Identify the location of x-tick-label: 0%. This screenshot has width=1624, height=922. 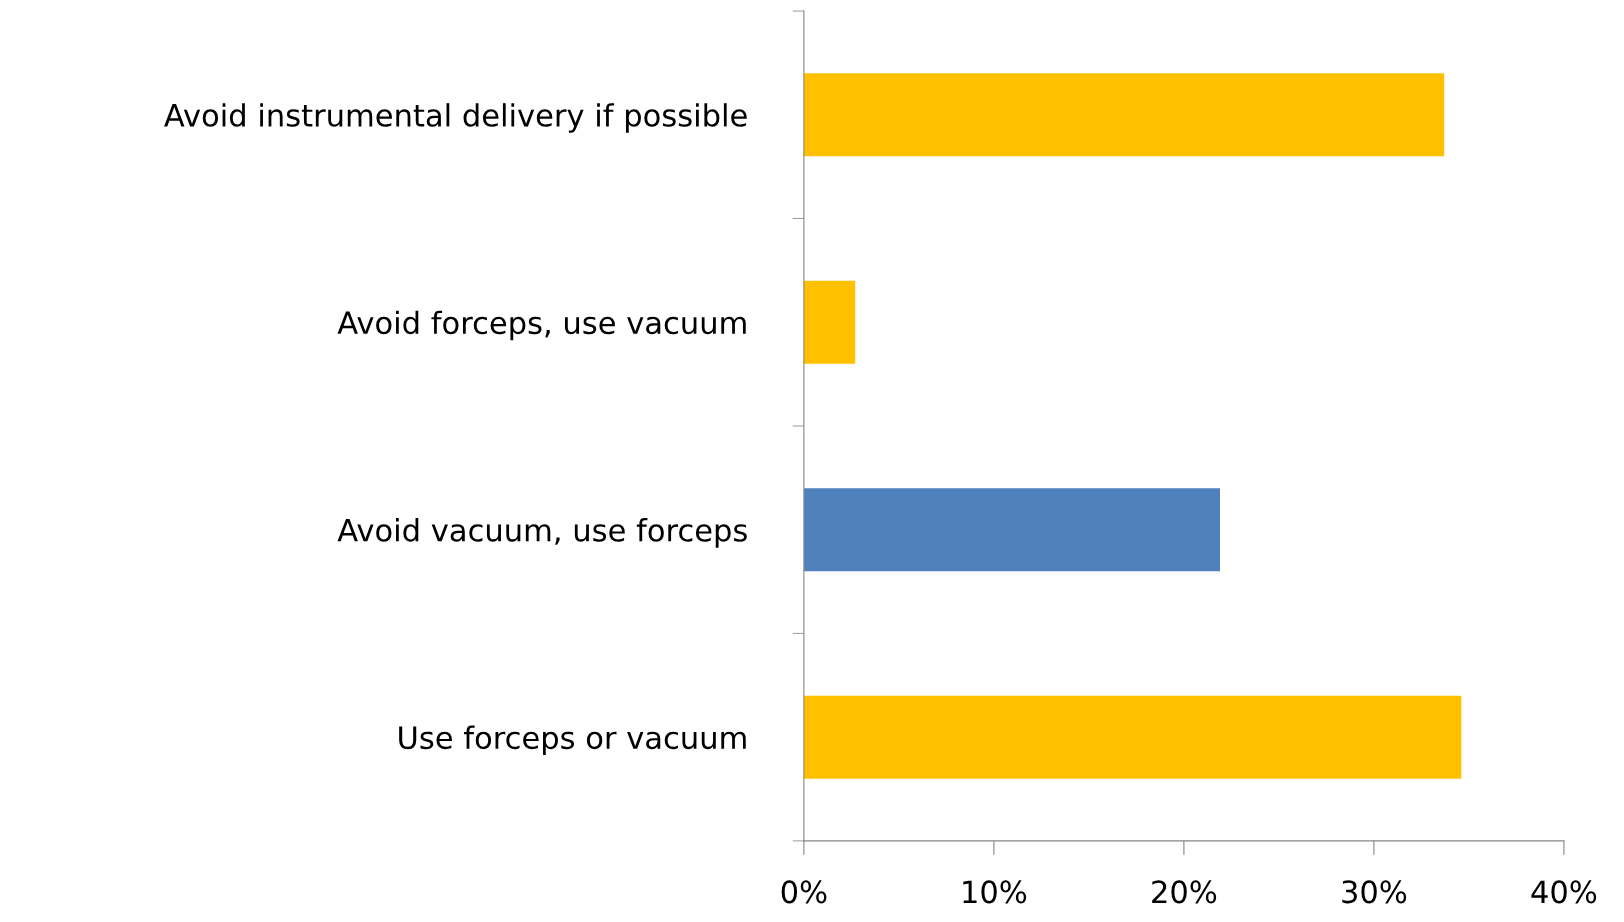
(804, 892).